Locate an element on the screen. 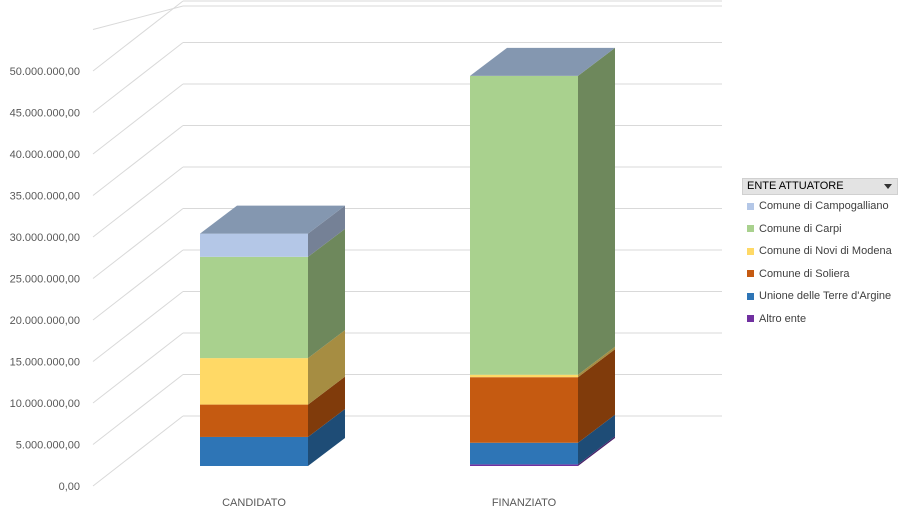 The width and height of the screenshot is (906, 514). x-axis-categories: CANDIDATO FINANZIATO is located at coordinates (389, 503).